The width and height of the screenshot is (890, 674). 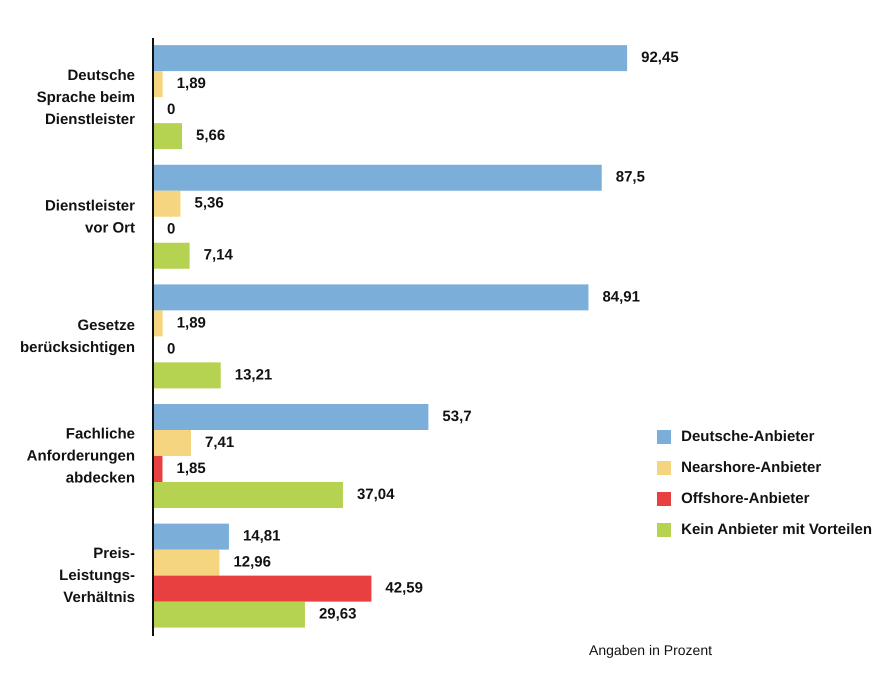 What do you see at coordinates (621, 297) in the screenshot?
I see `data-label: 84,91` at bounding box center [621, 297].